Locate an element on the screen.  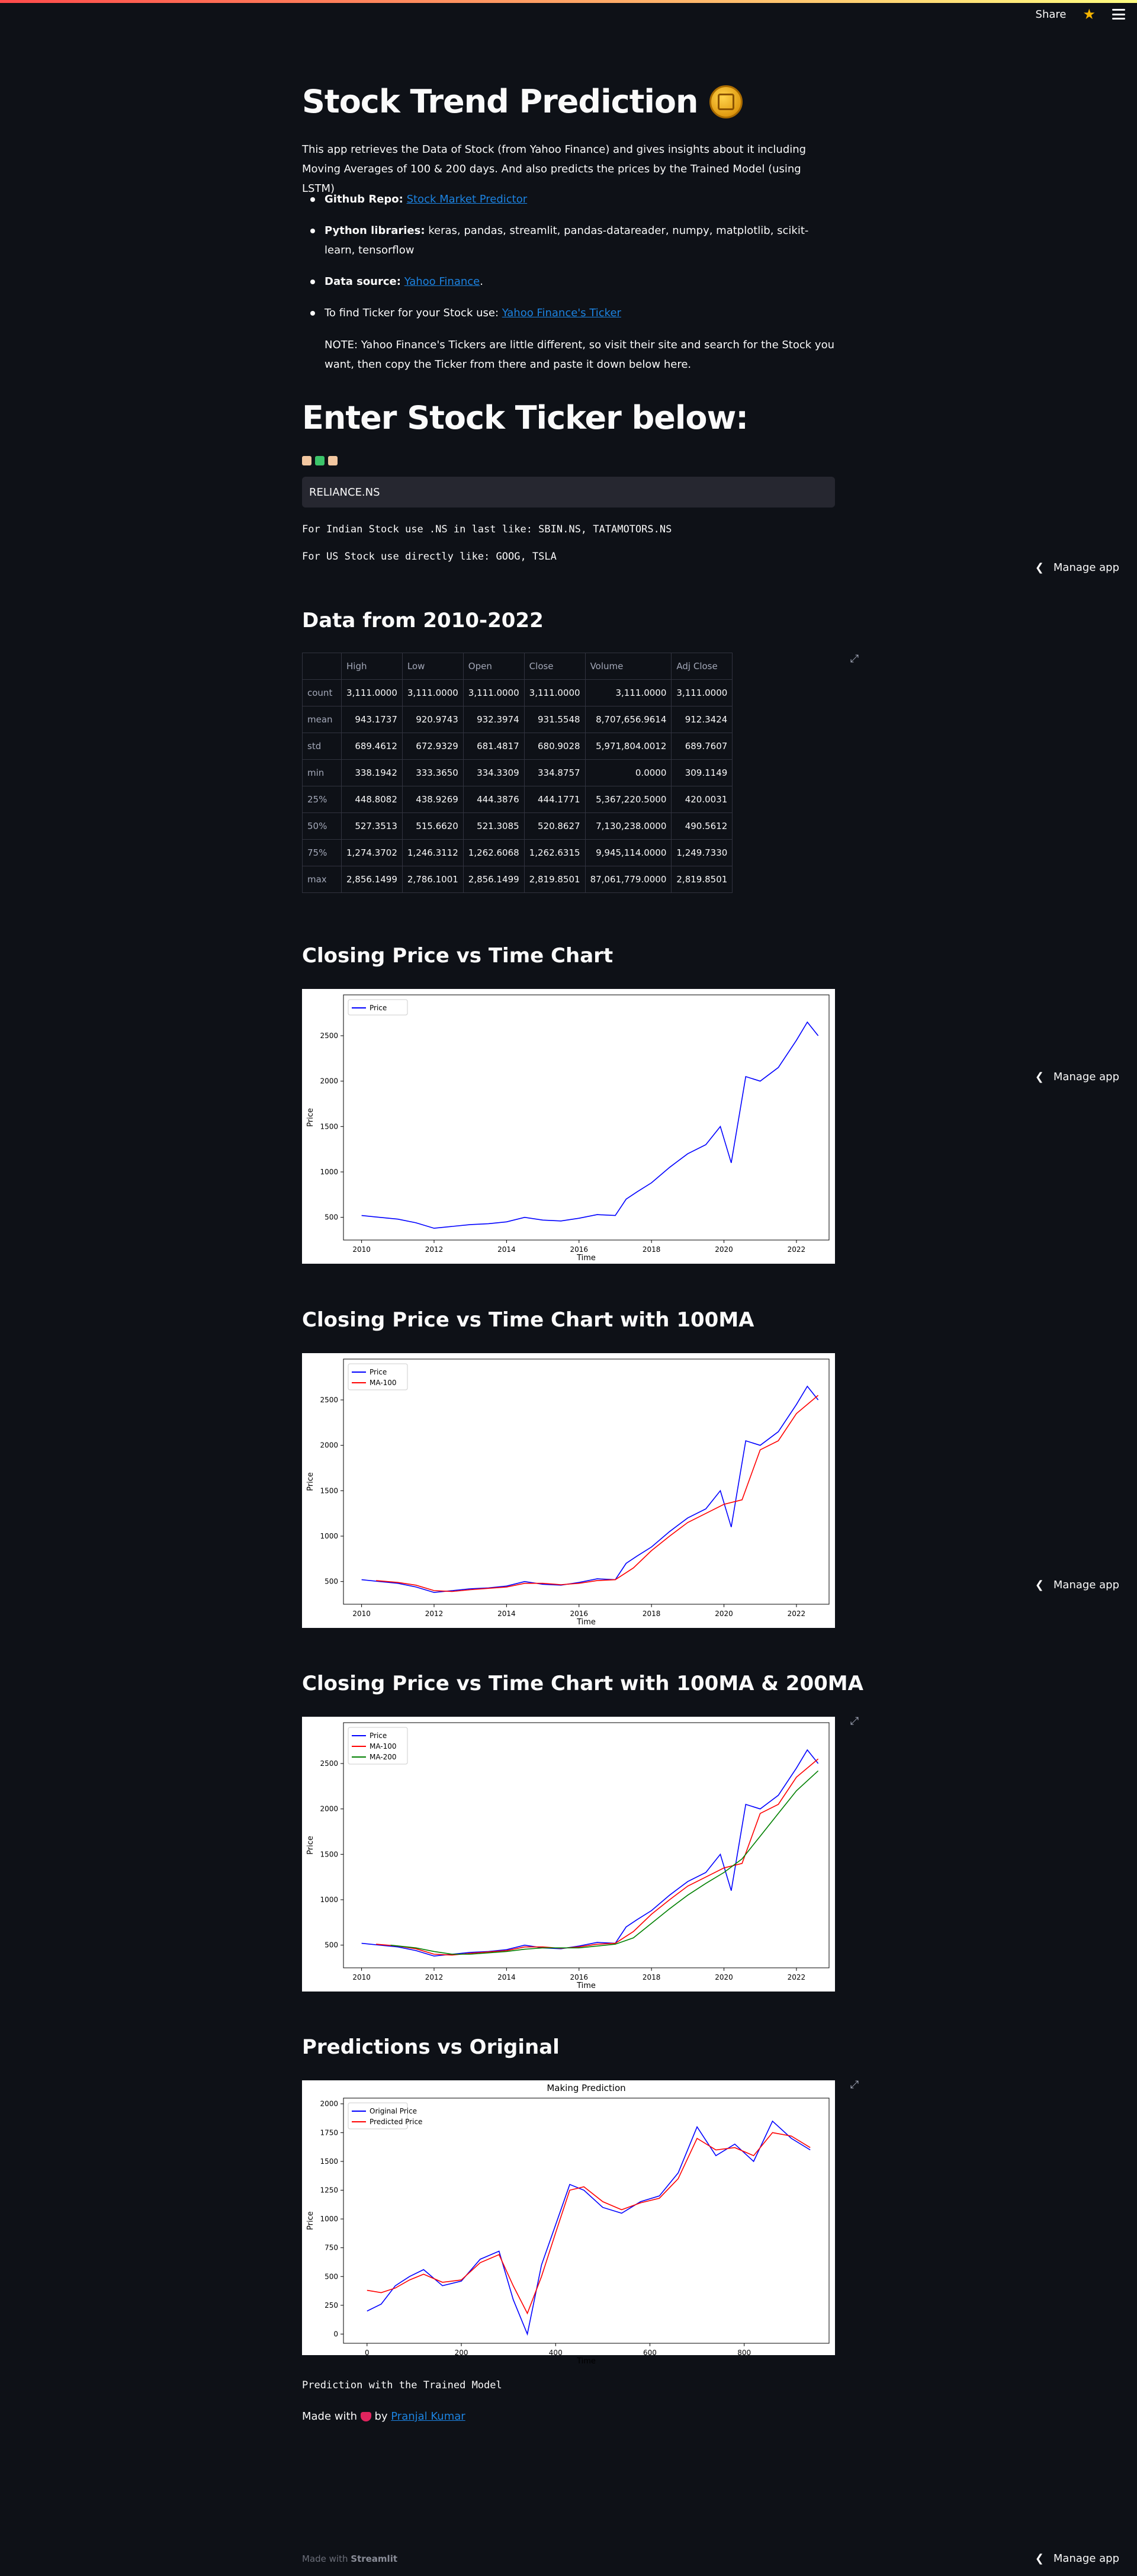
table-cell: 931.5548 is located at coordinates (554, 719).